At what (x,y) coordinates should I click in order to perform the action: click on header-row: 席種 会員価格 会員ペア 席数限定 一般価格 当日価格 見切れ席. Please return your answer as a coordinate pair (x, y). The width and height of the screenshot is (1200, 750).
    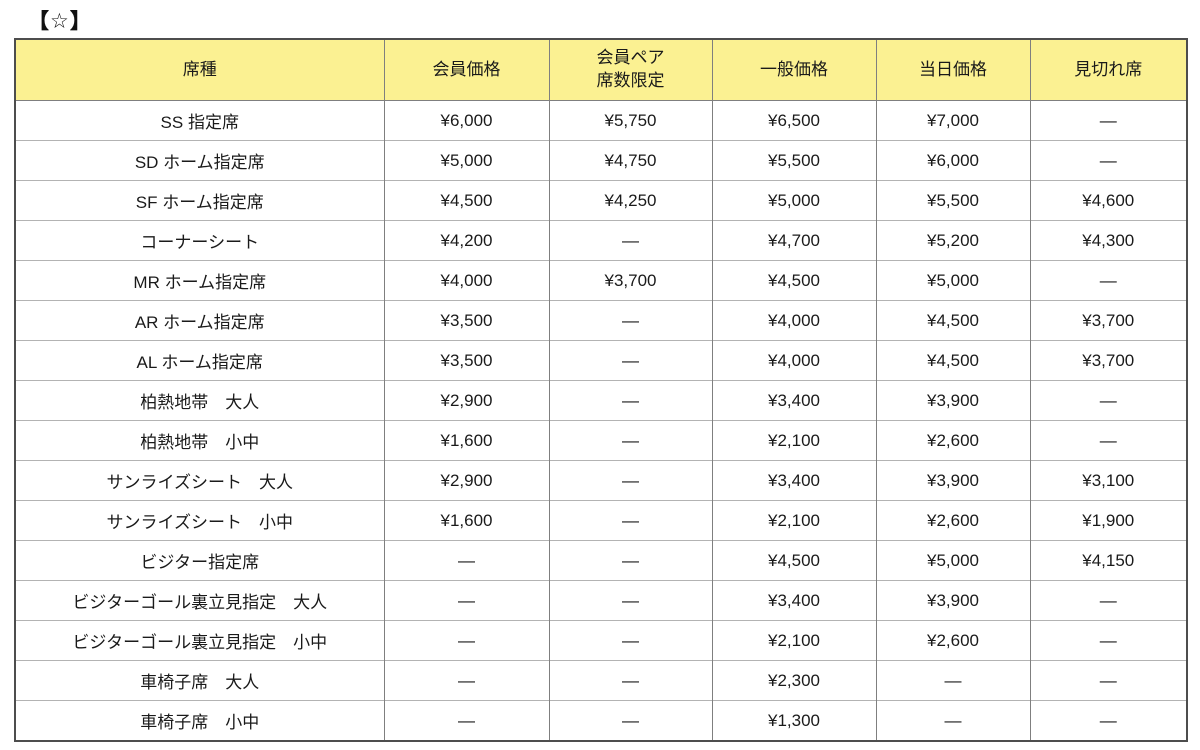
    Looking at the image, I should click on (601, 70).